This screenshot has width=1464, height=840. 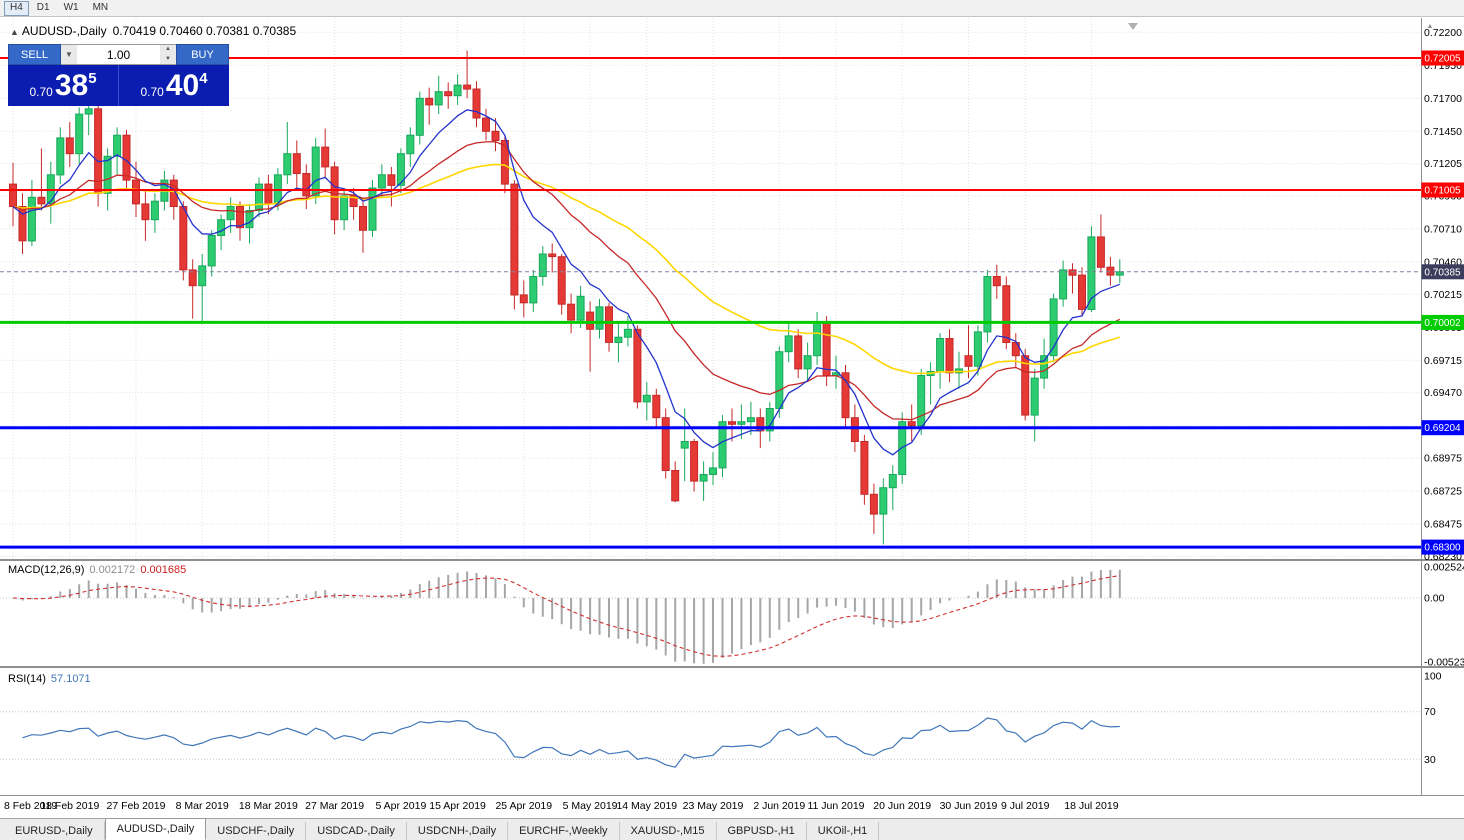 I want to click on price-axis-label: 0.71205, so click(x=1443, y=164).